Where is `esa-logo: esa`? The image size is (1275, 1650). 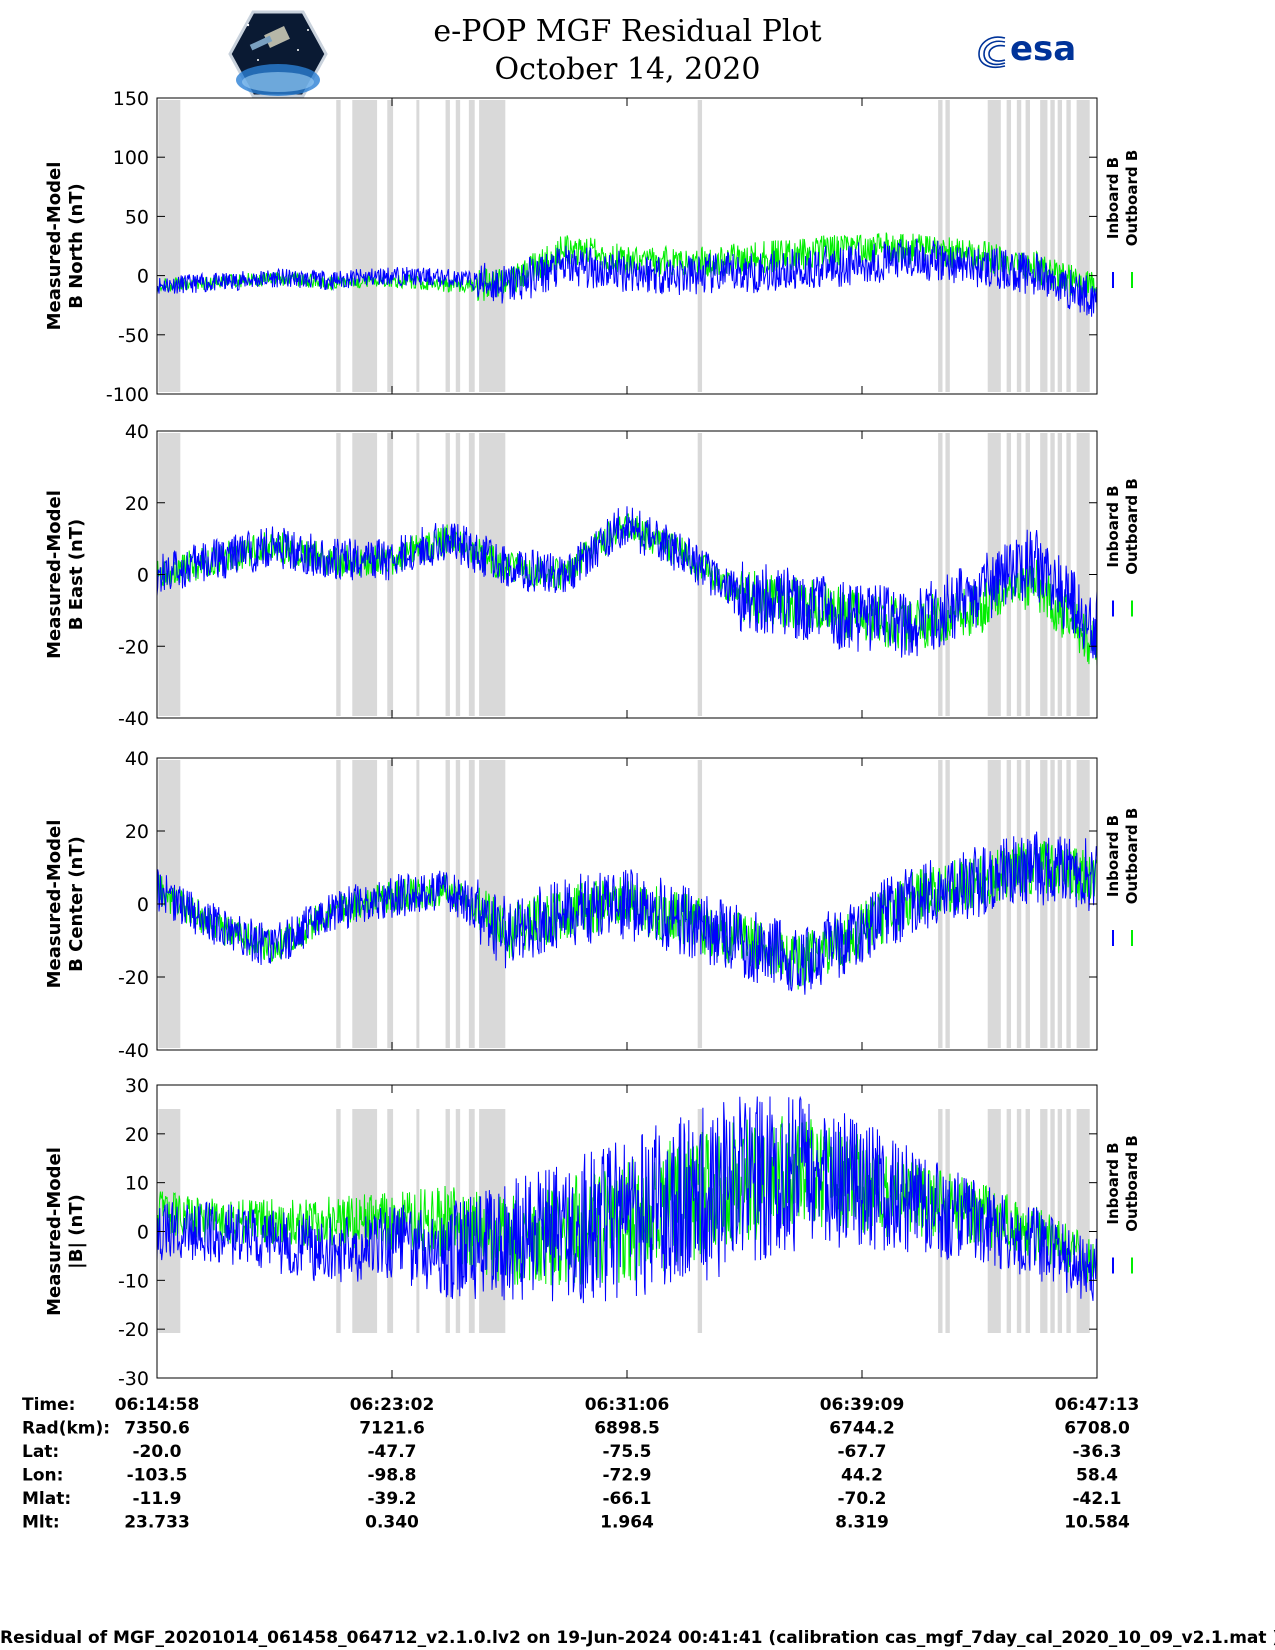 esa-logo: esa is located at coordinates (1035, 52).